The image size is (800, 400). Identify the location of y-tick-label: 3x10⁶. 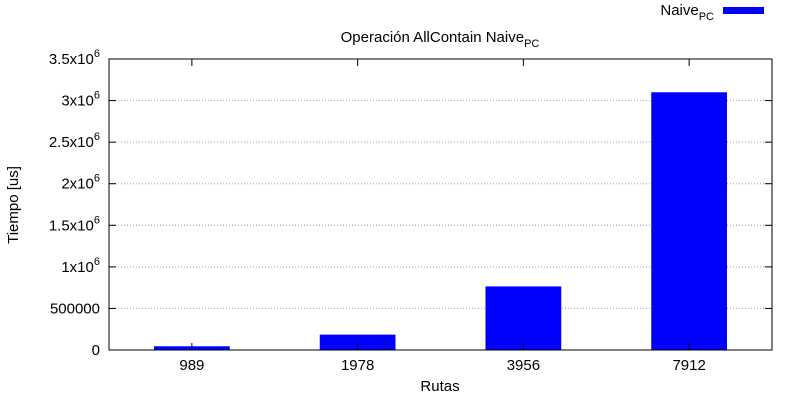
(80, 100).